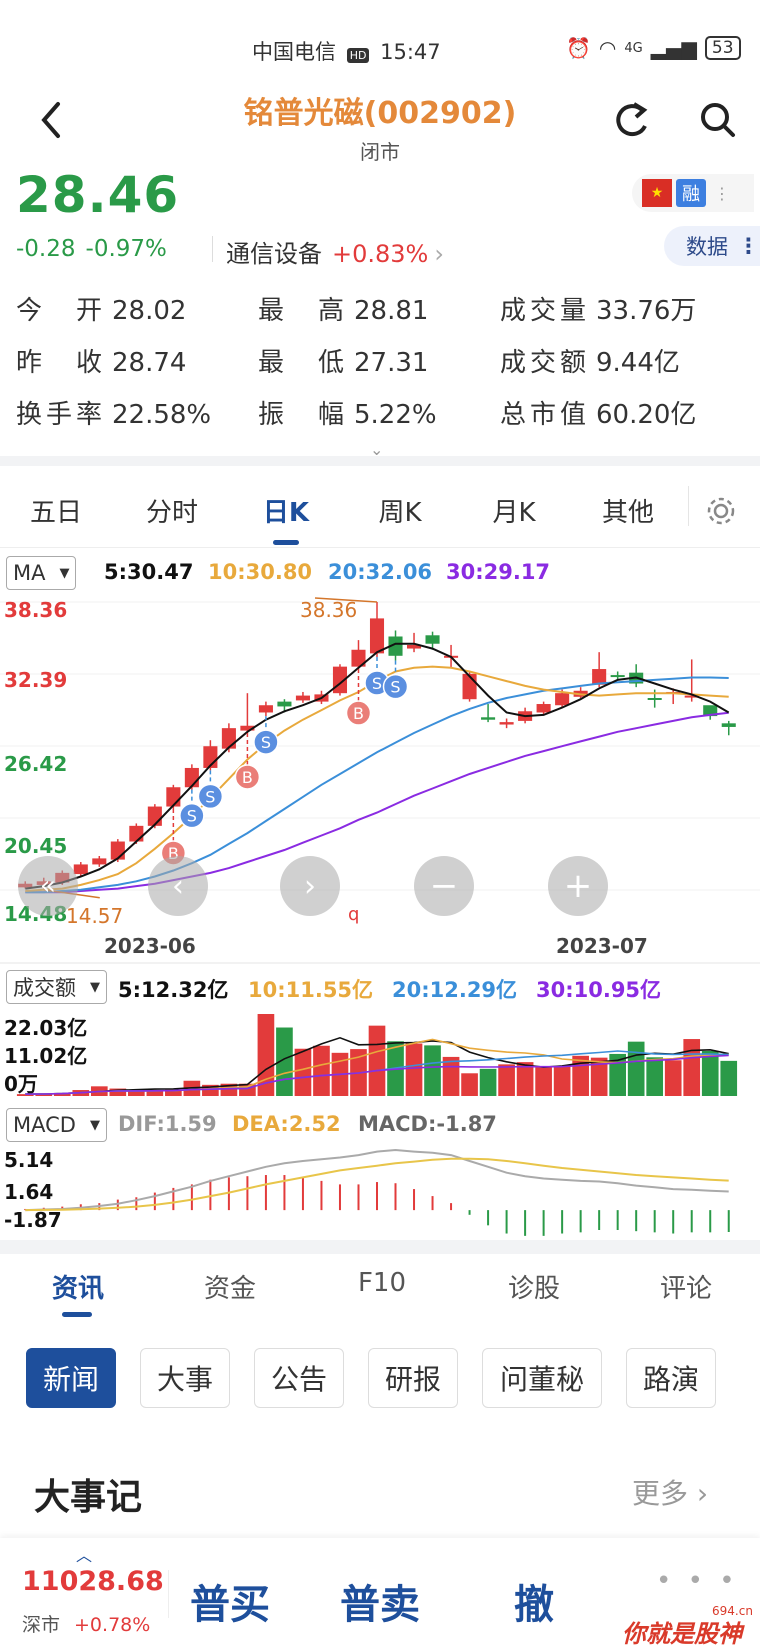 This screenshot has width=760, height=1650. What do you see at coordinates (599, 990) in the screenshot?
I see `vol-ma30-value: 30:10.95亿` at bounding box center [599, 990].